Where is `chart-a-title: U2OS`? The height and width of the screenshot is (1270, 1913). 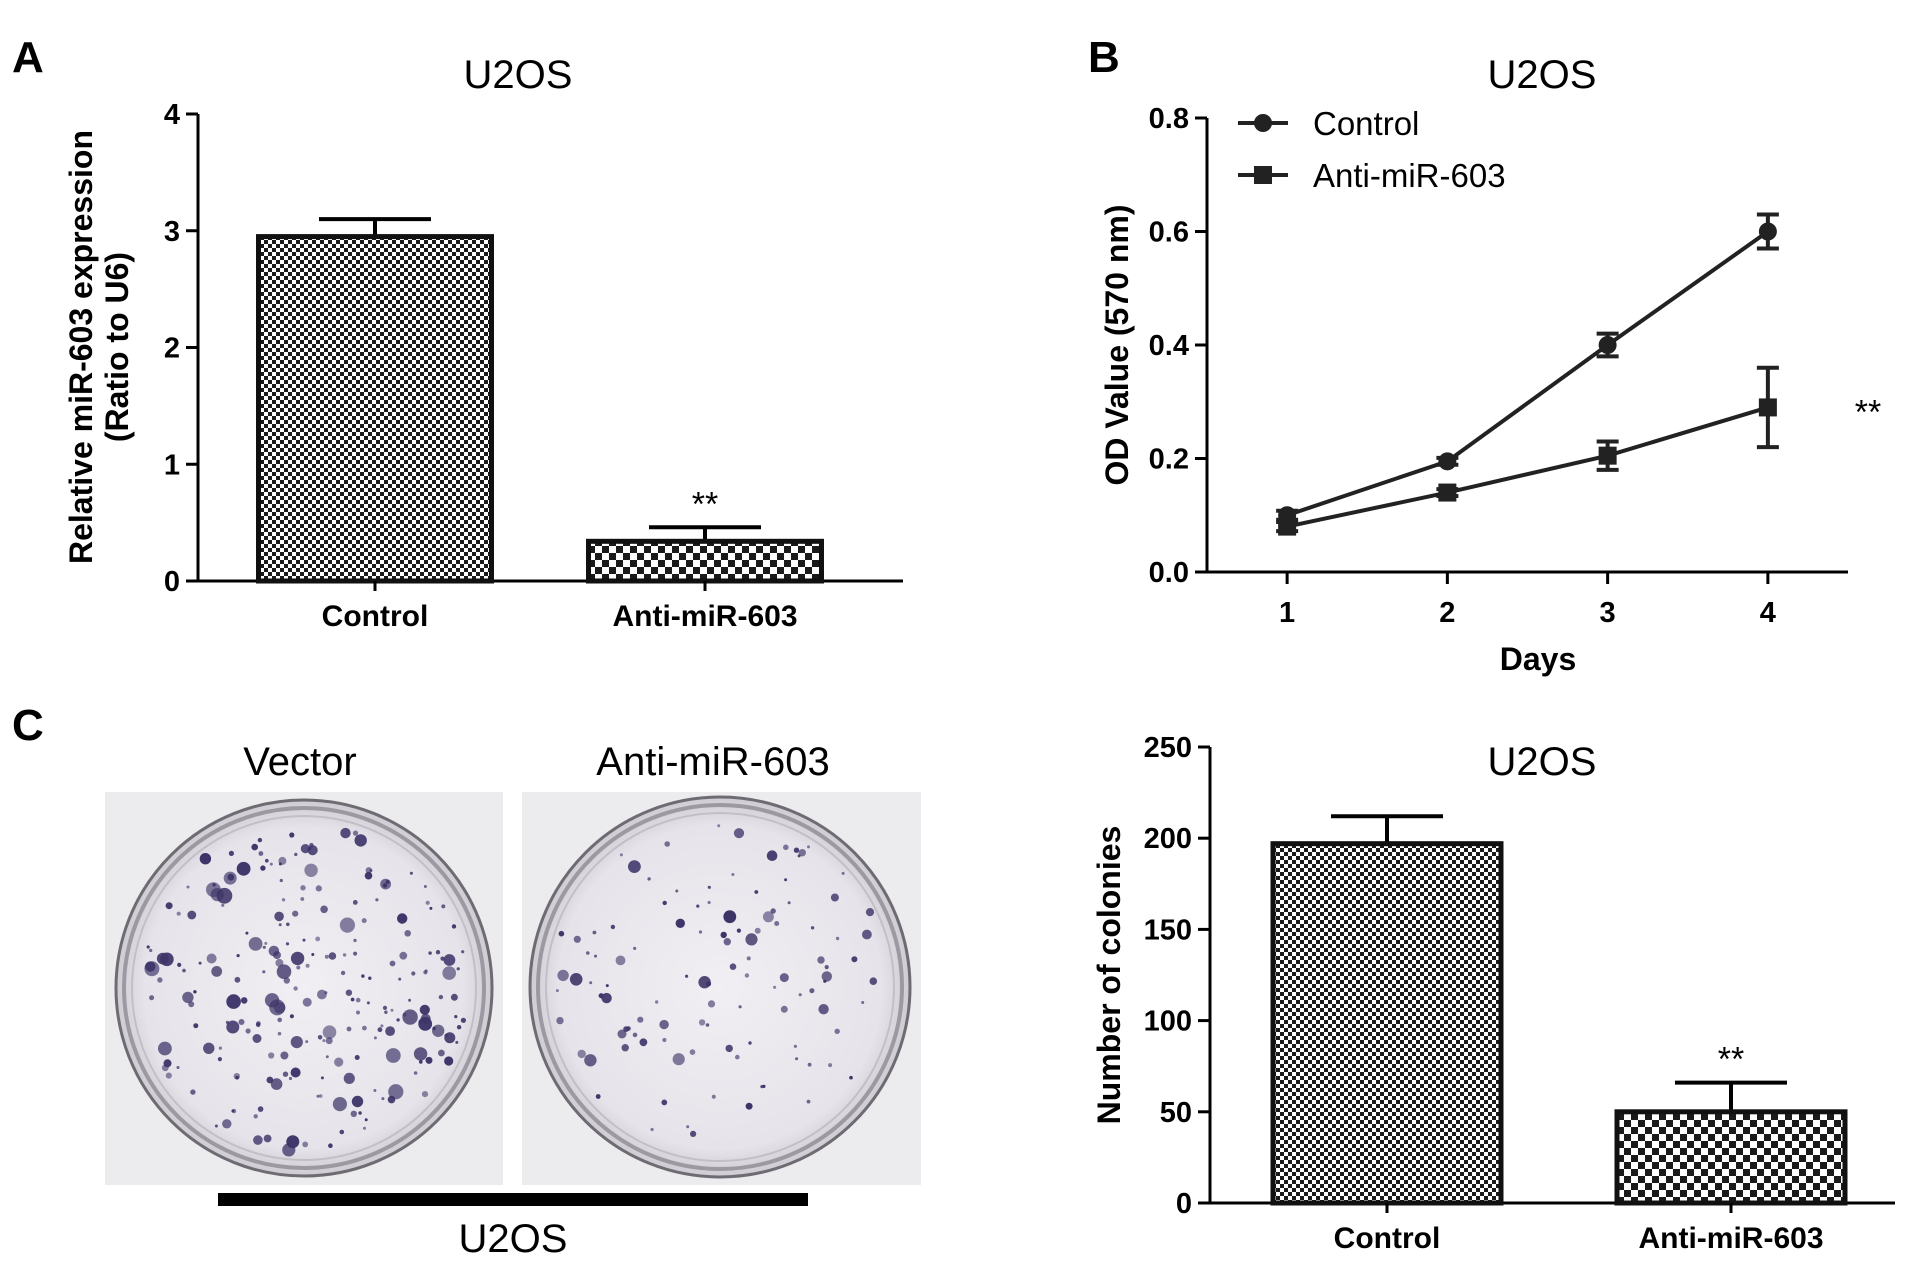
chart-a-title: U2OS is located at coordinates (518, 75).